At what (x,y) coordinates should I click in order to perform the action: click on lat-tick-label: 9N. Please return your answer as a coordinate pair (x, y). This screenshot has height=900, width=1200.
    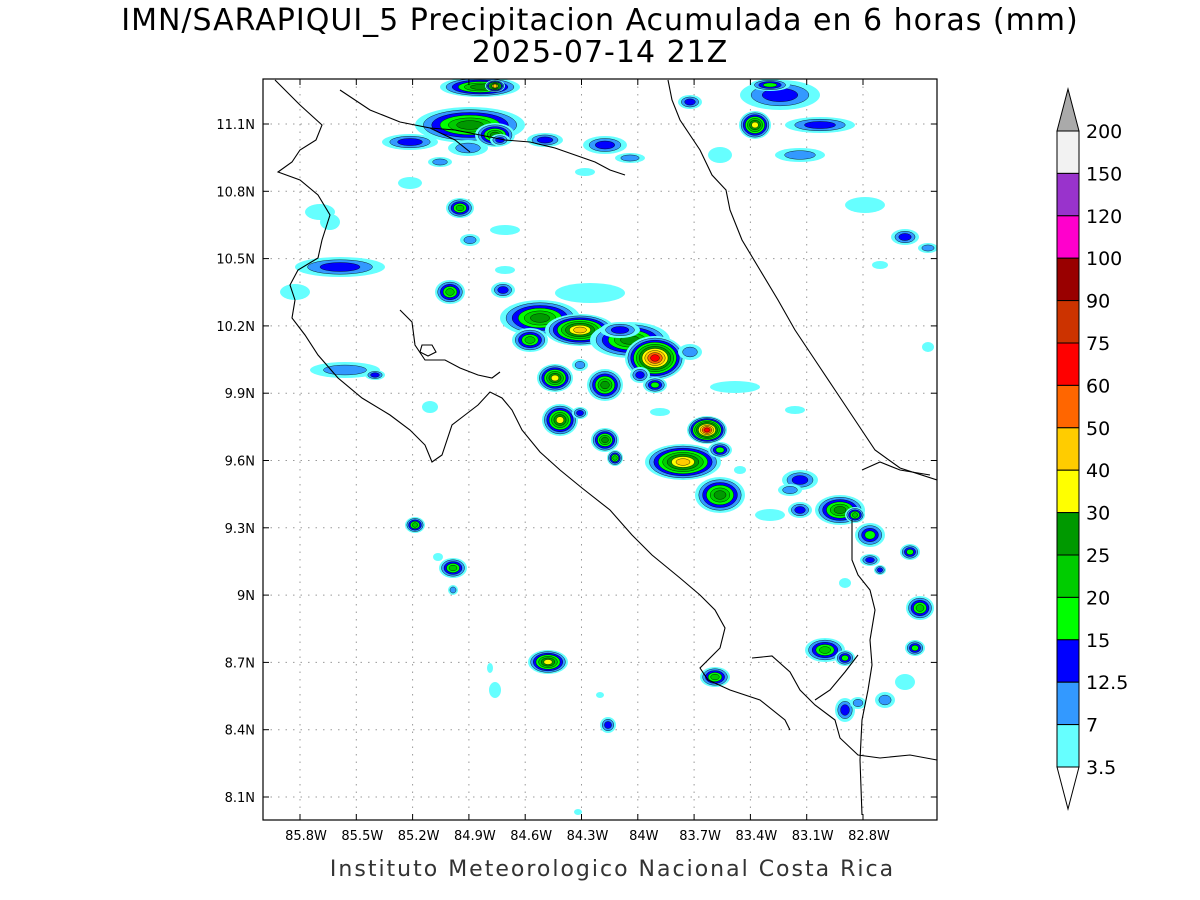
    Looking at the image, I should click on (246, 596).